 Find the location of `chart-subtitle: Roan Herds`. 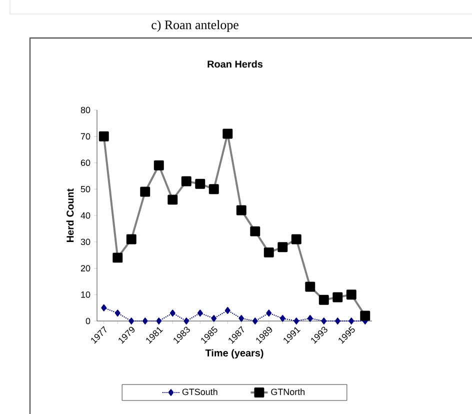

chart-subtitle: Roan Herds is located at coordinates (235, 64).